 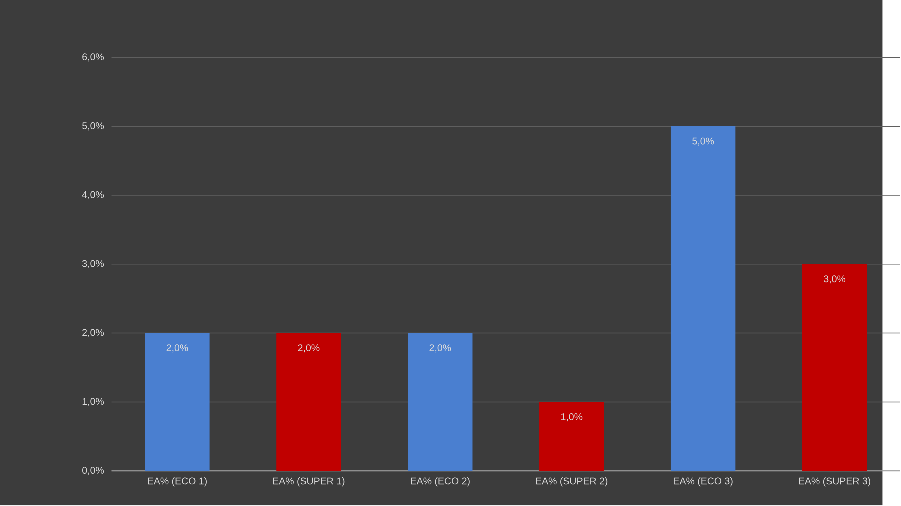 What do you see at coordinates (703, 482) in the screenshot?
I see `x-tick-label: EA% (ECO 3)` at bounding box center [703, 482].